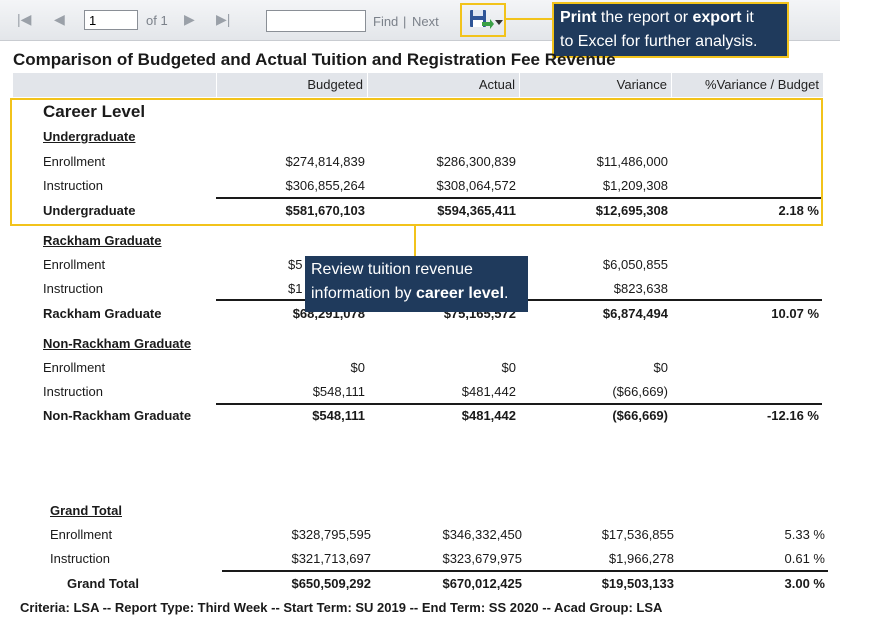 This screenshot has width=893, height=637. What do you see at coordinates (641, 558) in the screenshot?
I see `cell-variance: $1,966,278` at bounding box center [641, 558].